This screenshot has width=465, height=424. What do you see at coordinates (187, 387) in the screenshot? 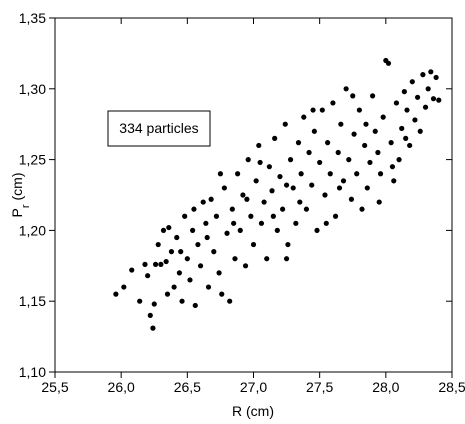
I see `x-tick-label: 26,5` at bounding box center [187, 387].